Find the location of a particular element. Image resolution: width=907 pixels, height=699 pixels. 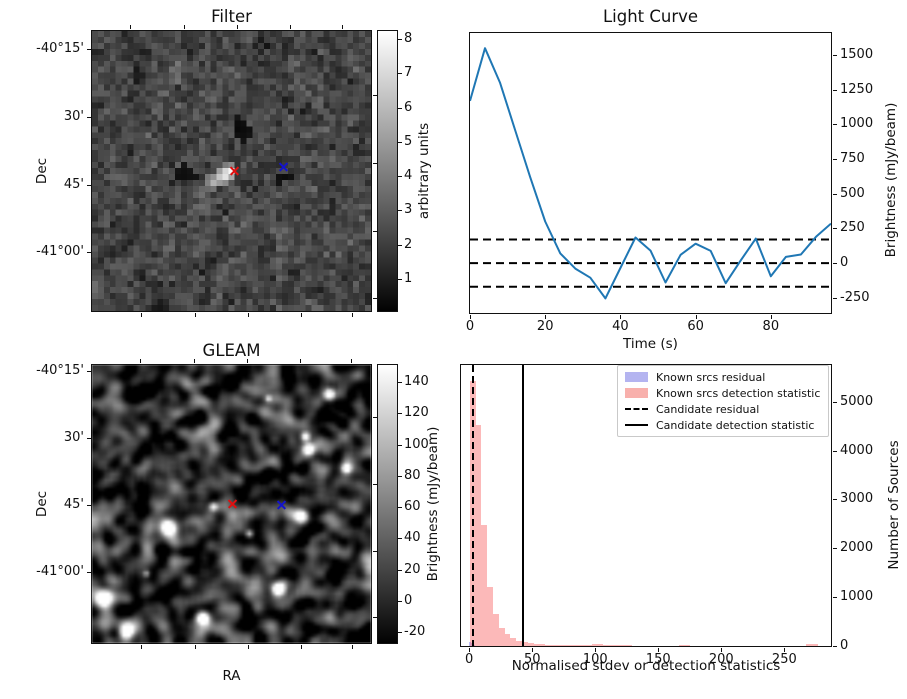

legend-row: Candidate residual is located at coordinates (723, 409).